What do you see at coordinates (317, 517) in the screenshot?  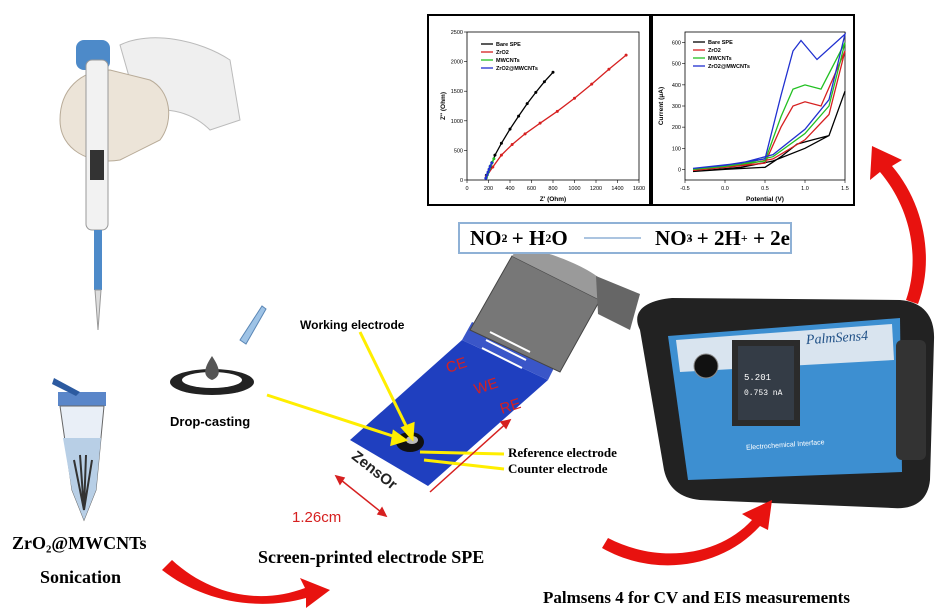 I see `dimension-label: 1.26cm` at bounding box center [317, 517].